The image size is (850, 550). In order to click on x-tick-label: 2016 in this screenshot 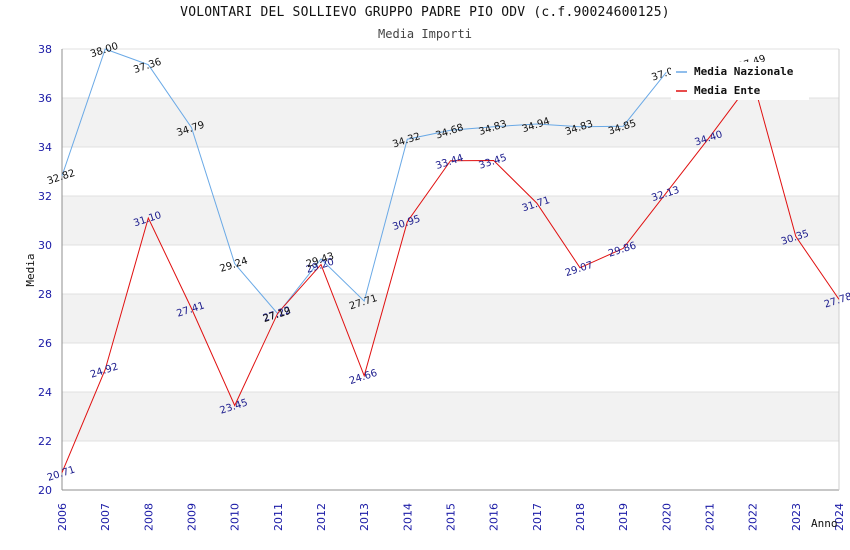, I will do `click(494, 517)`.